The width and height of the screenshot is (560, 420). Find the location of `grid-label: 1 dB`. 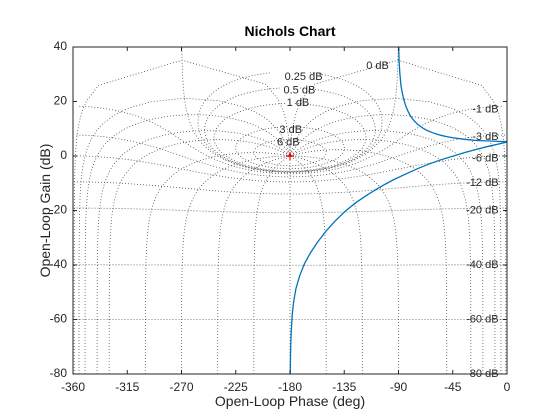

grid-label: 1 dB is located at coordinates (298, 103).